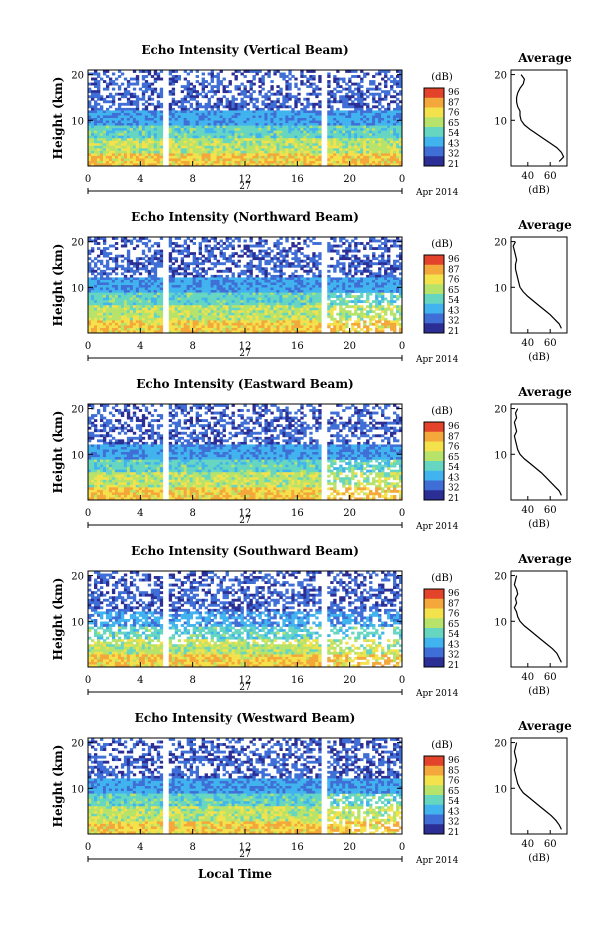 The image size is (616, 929). I want to click on chart-title: Echo Intensity (Eastward Beam), so click(244, 384).